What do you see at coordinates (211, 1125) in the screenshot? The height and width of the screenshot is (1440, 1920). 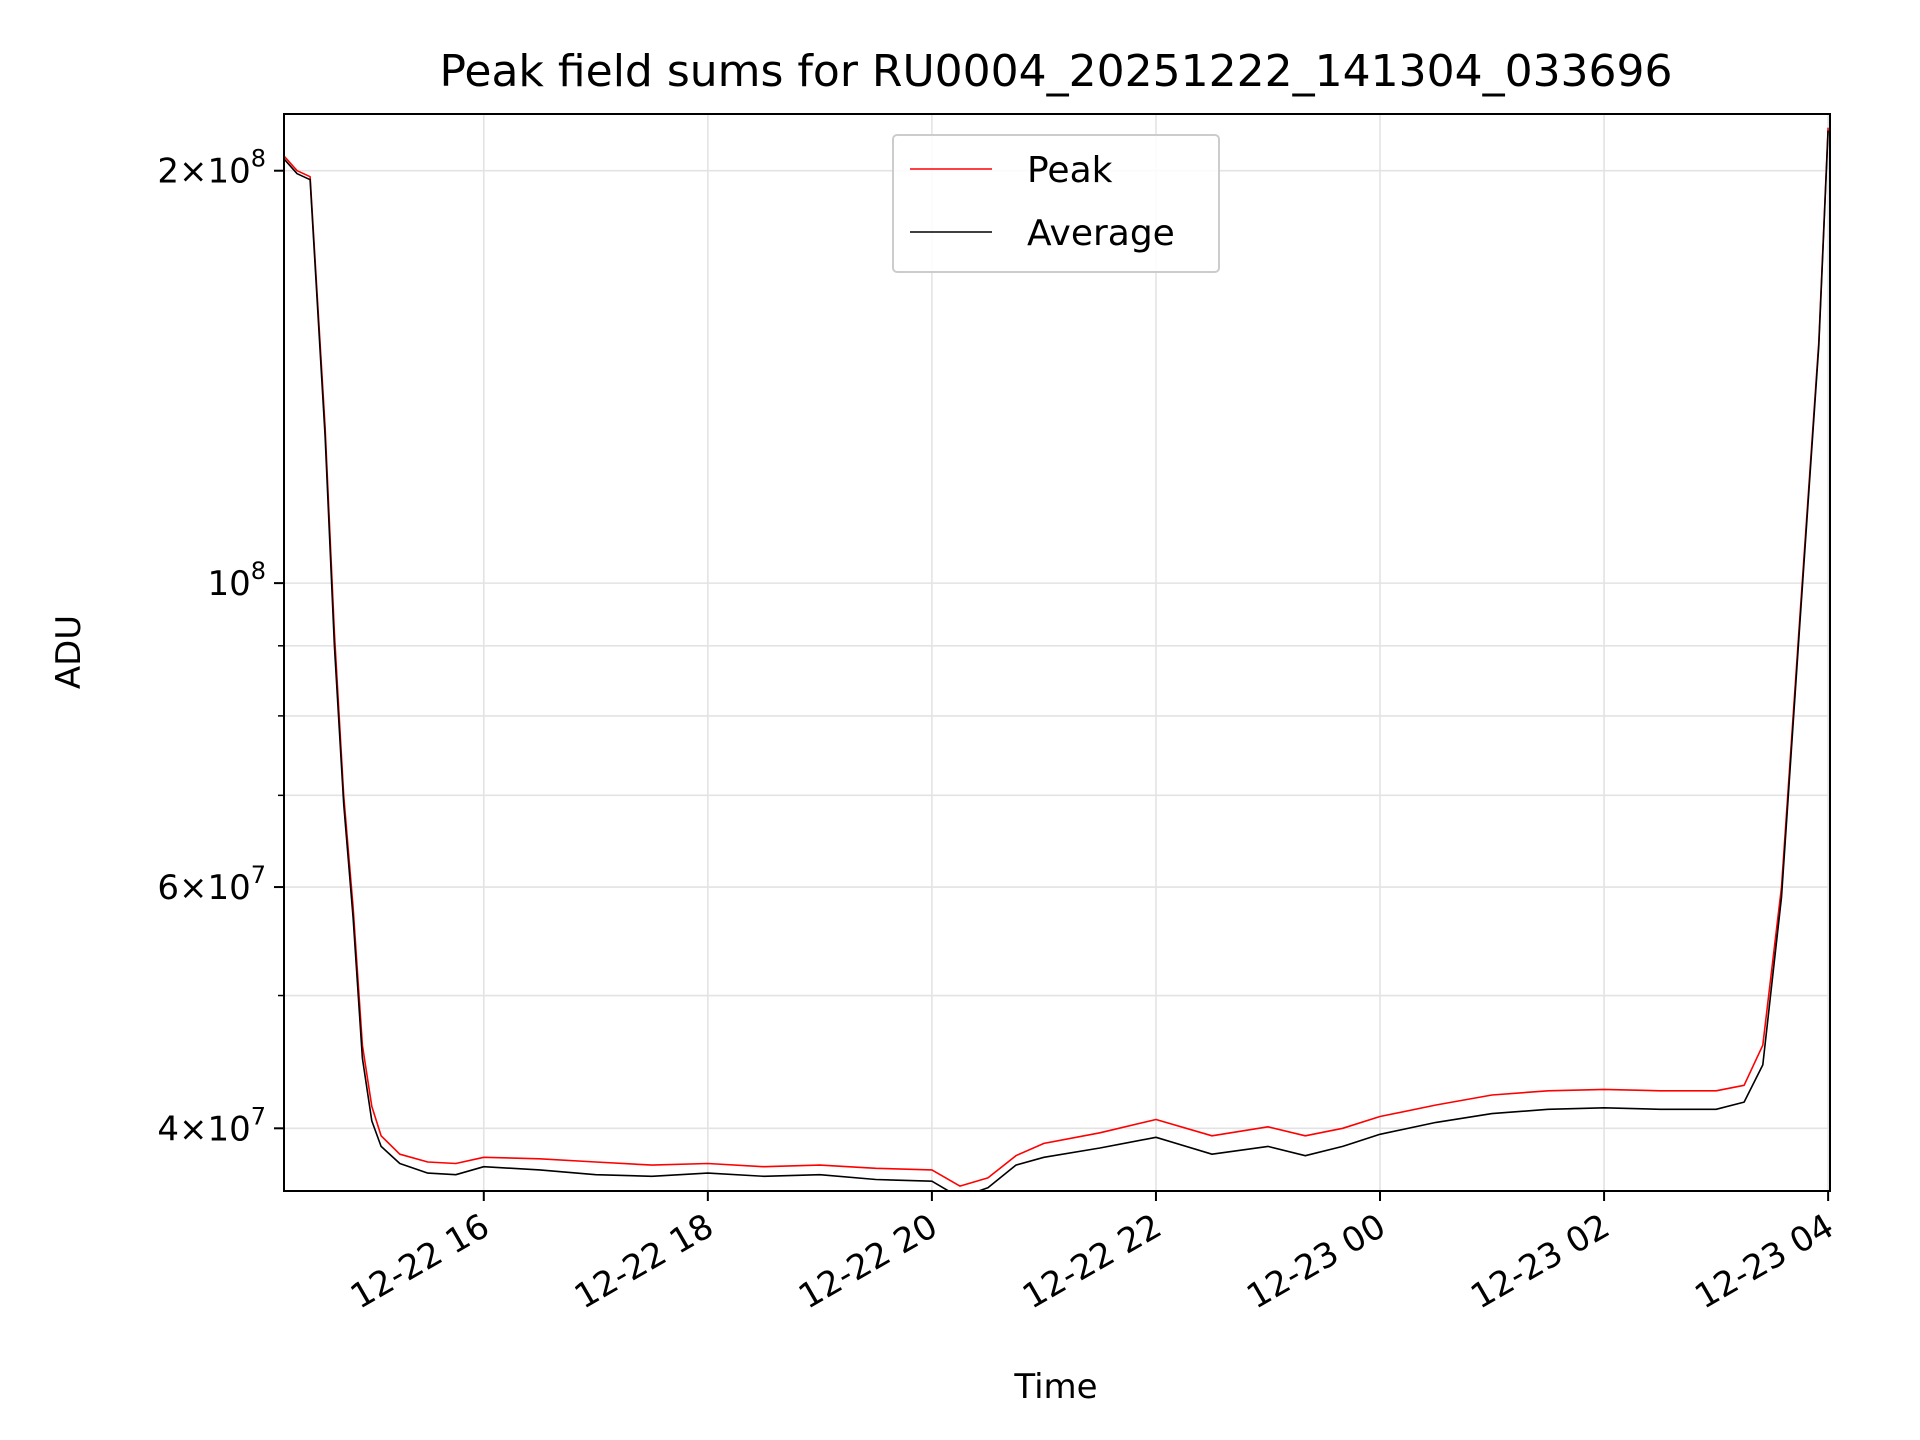 I see `y-tick-label: 4×107` at bounding box center [211, 1125].